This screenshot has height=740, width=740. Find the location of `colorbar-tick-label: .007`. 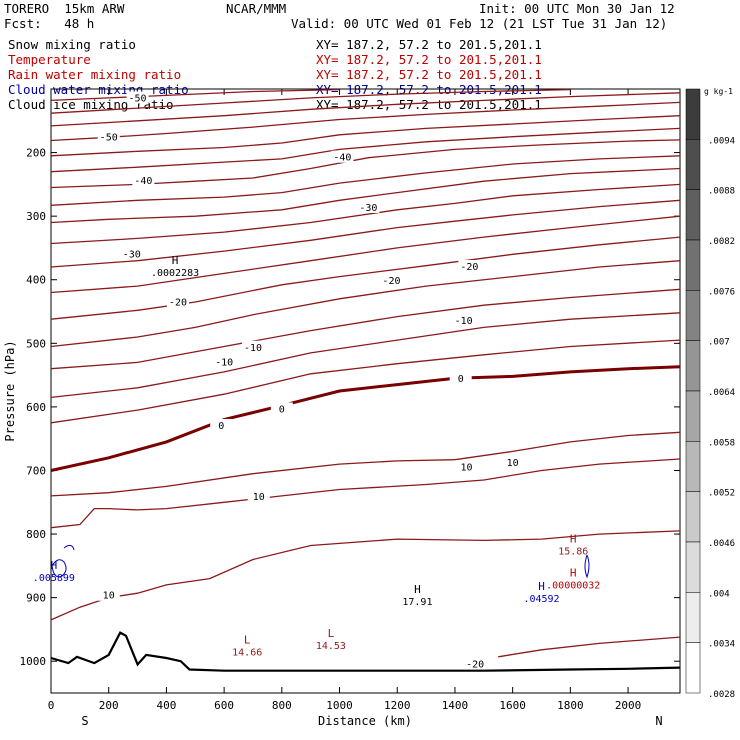

colorbar-tick-label: .007 is located at coordinates (719, 343).